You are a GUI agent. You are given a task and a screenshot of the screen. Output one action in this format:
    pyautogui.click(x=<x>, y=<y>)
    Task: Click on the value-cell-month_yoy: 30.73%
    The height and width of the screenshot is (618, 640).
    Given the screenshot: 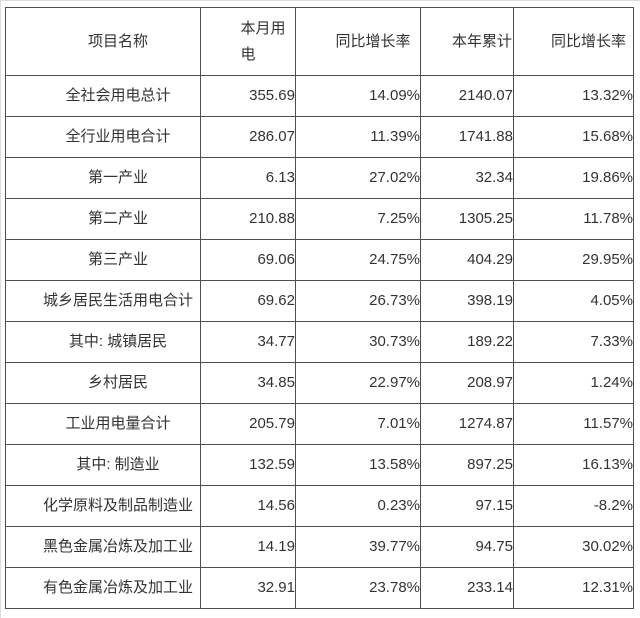 What is the action you would take?
    pyautogui.click(x=358, y=342)
    